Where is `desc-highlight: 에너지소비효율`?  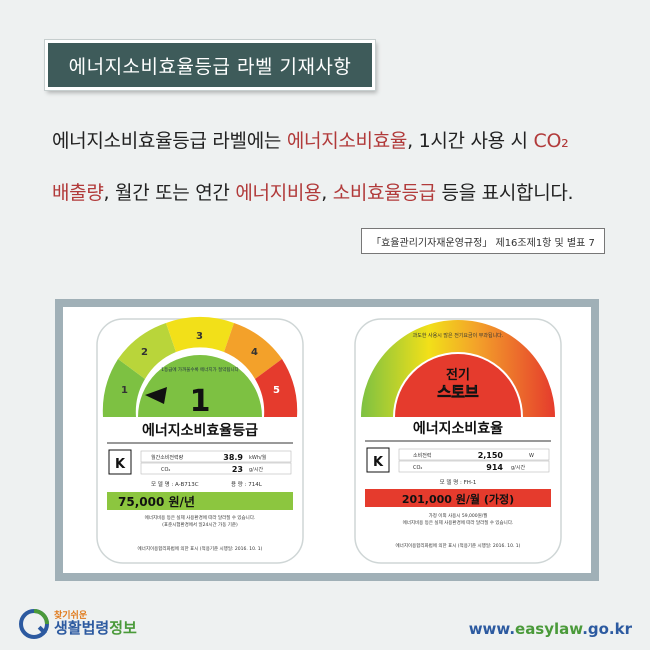 desc-highlight: 에너지소비효율 is located at coordinates (347, 141).